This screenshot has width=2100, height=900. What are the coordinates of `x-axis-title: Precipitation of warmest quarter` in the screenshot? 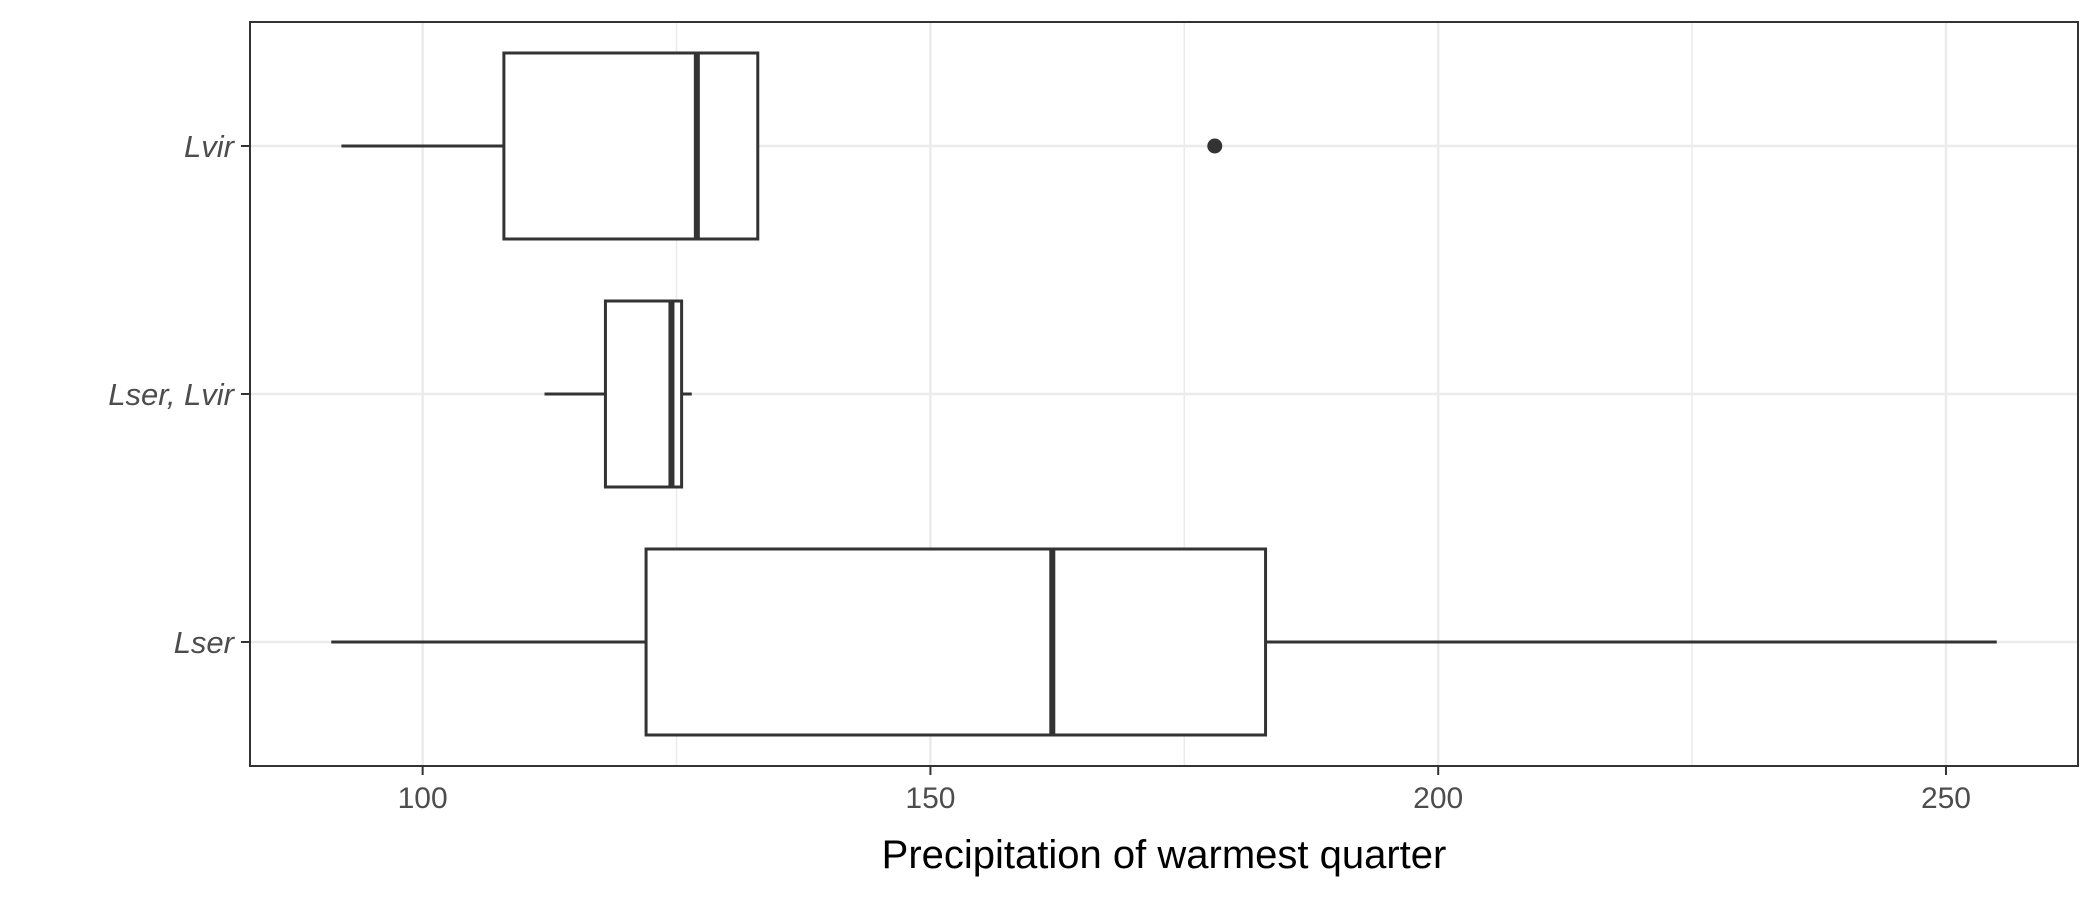 It's located at (1164, 855).